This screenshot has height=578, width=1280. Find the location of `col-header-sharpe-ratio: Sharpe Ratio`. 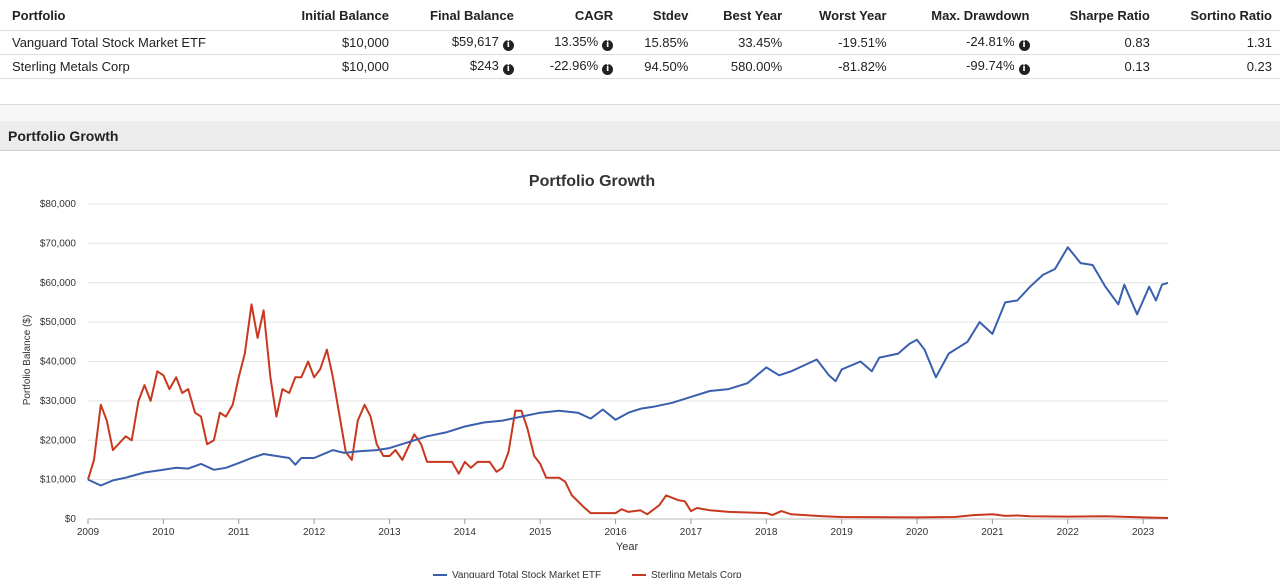

col-header-sharpe-ratio: Sharpe Ratio is located at coordinates (1109, 15).